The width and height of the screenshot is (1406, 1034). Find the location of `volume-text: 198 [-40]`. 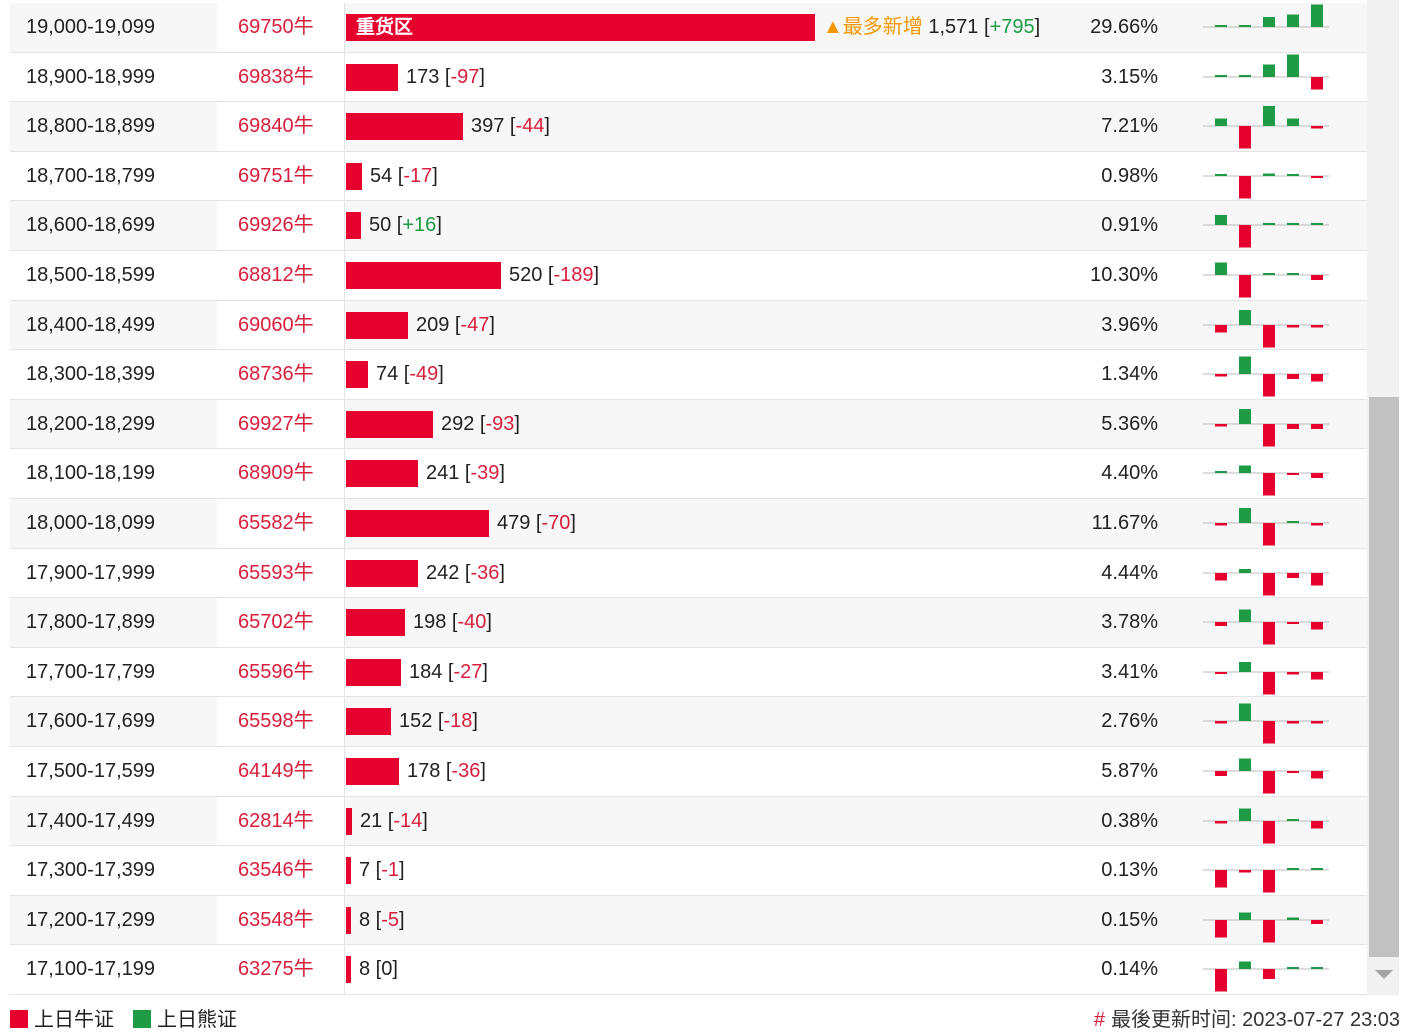

volume-text: 198 [-40] is located at coordinates (452, 622).